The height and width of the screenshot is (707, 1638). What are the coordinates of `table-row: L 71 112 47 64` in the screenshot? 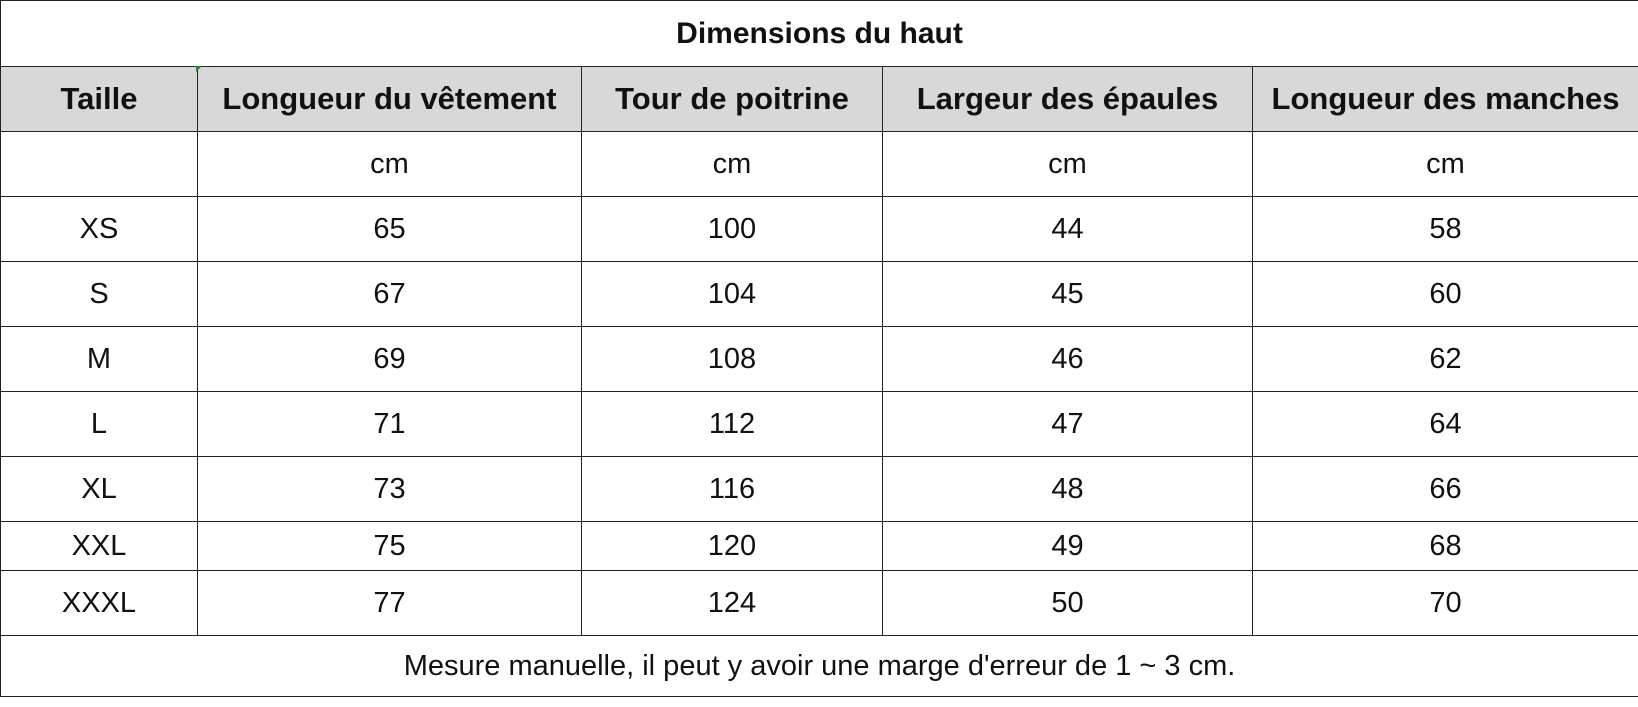 It's located at (819, 424).